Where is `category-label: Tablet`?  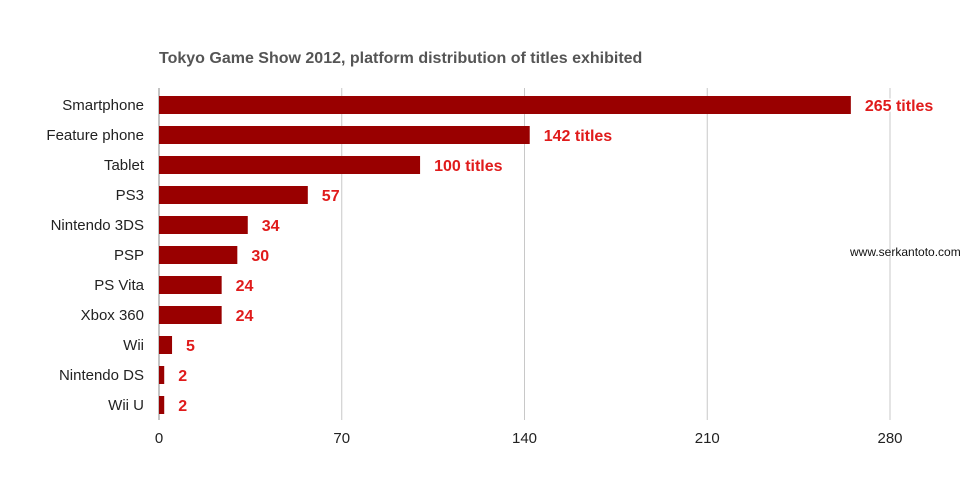
category-label: Tablet is located at coordinates (124, 165).